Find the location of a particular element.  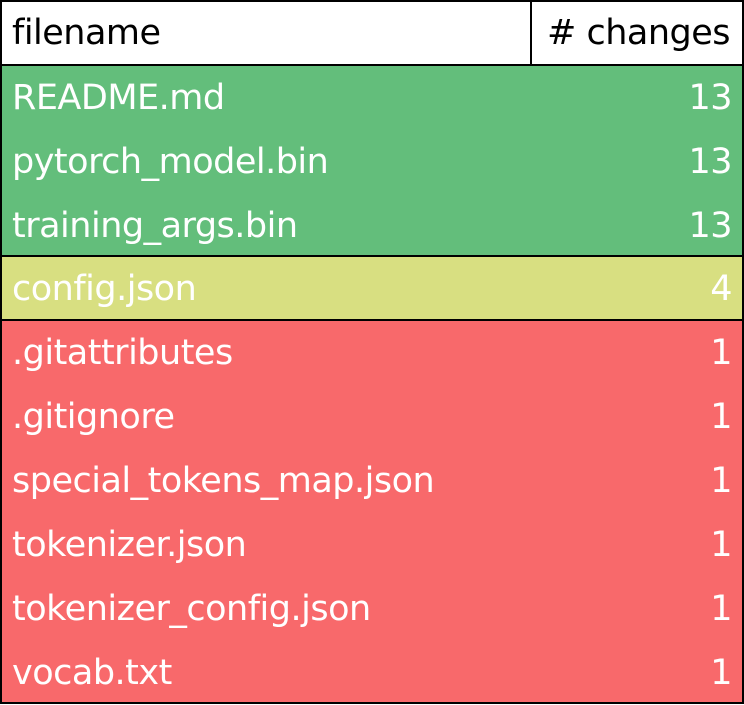

table-header: filename # changes is located at coordinates (372, 33).